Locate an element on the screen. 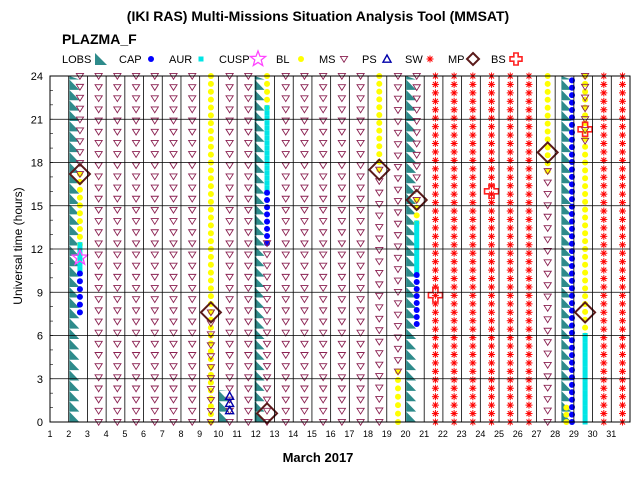  mp-legend-icon is located at coordinates (473, 59).